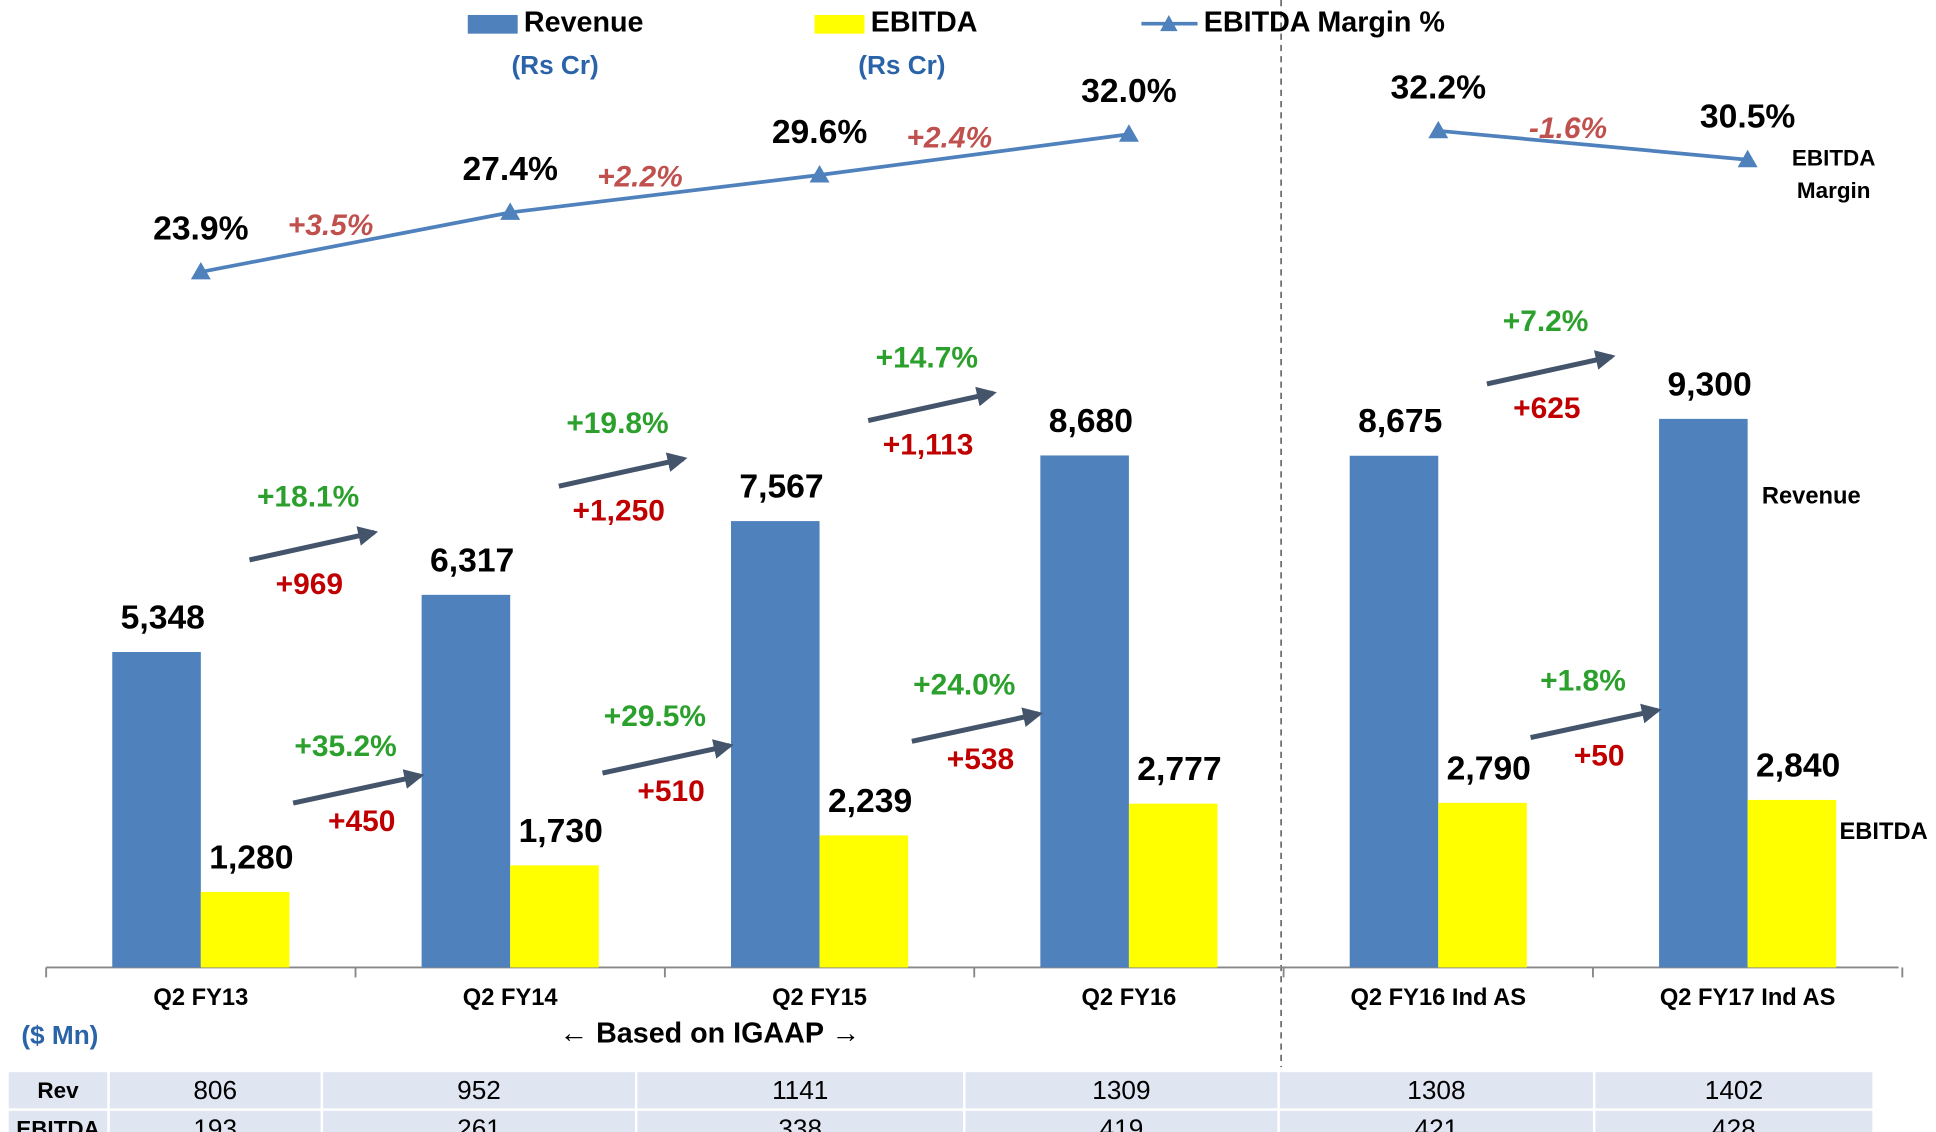  What do you see at coordinates (1709, 384) in the screenshot?
I see `value-label: 9,300` at bounding box center [1709, 384].